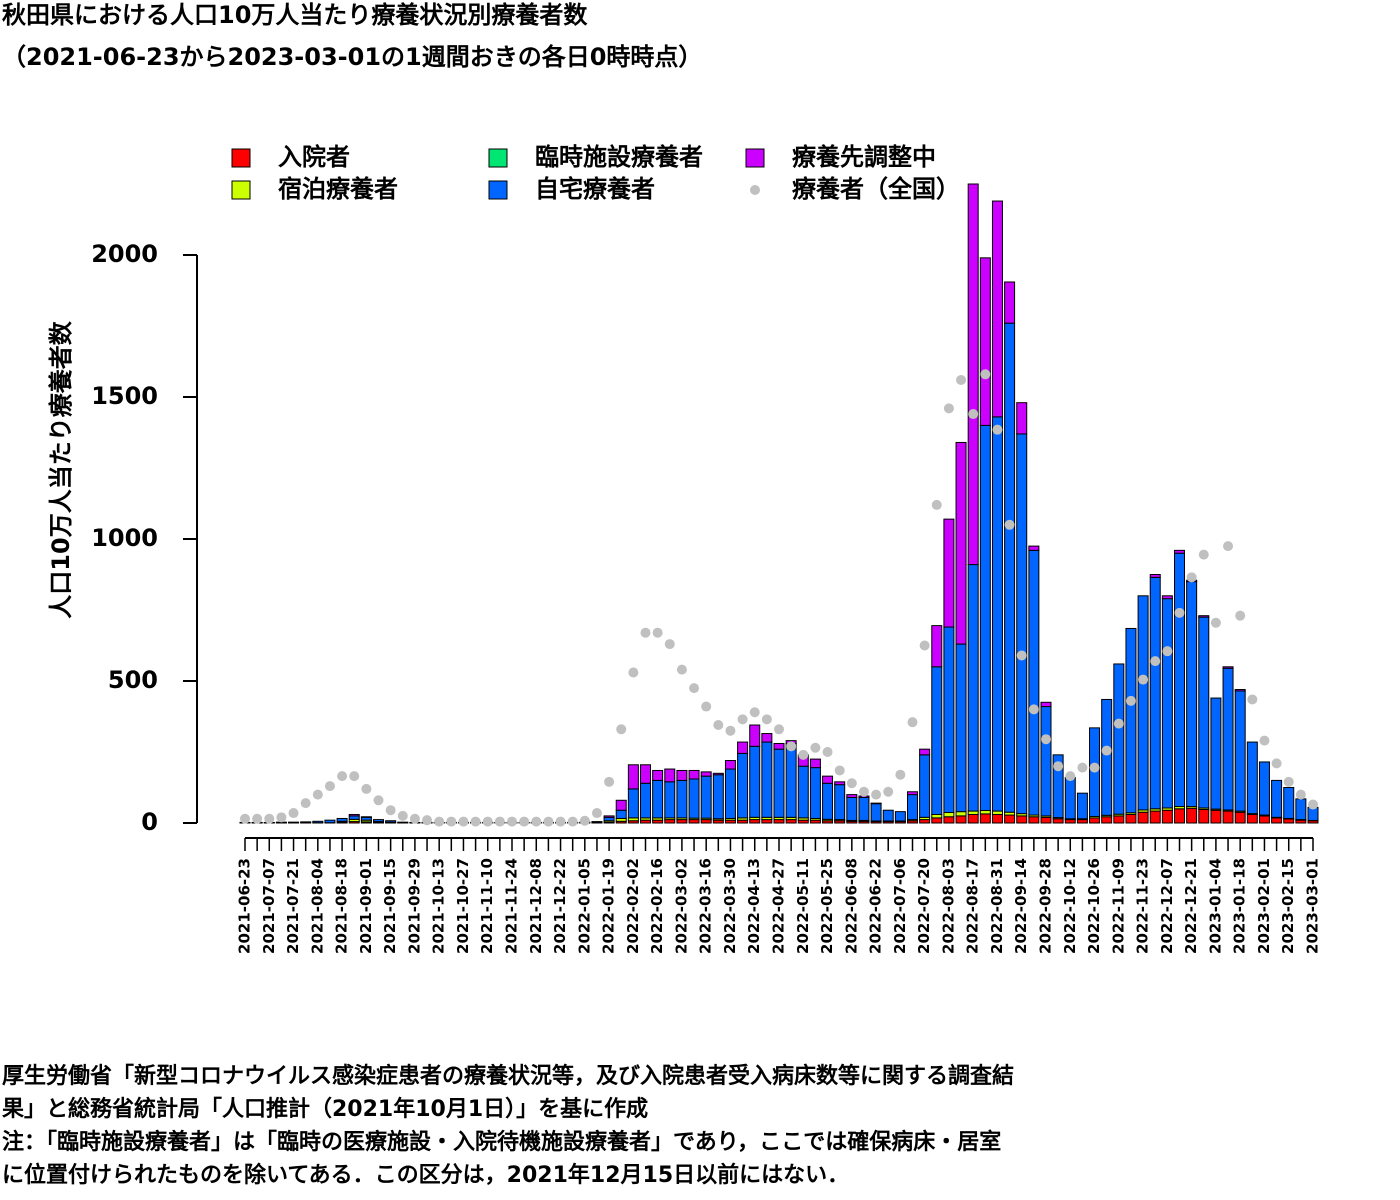 This screenshot has height=1200, width=1400. I want to click on y-tick-label: 1500, so click(124, 396).